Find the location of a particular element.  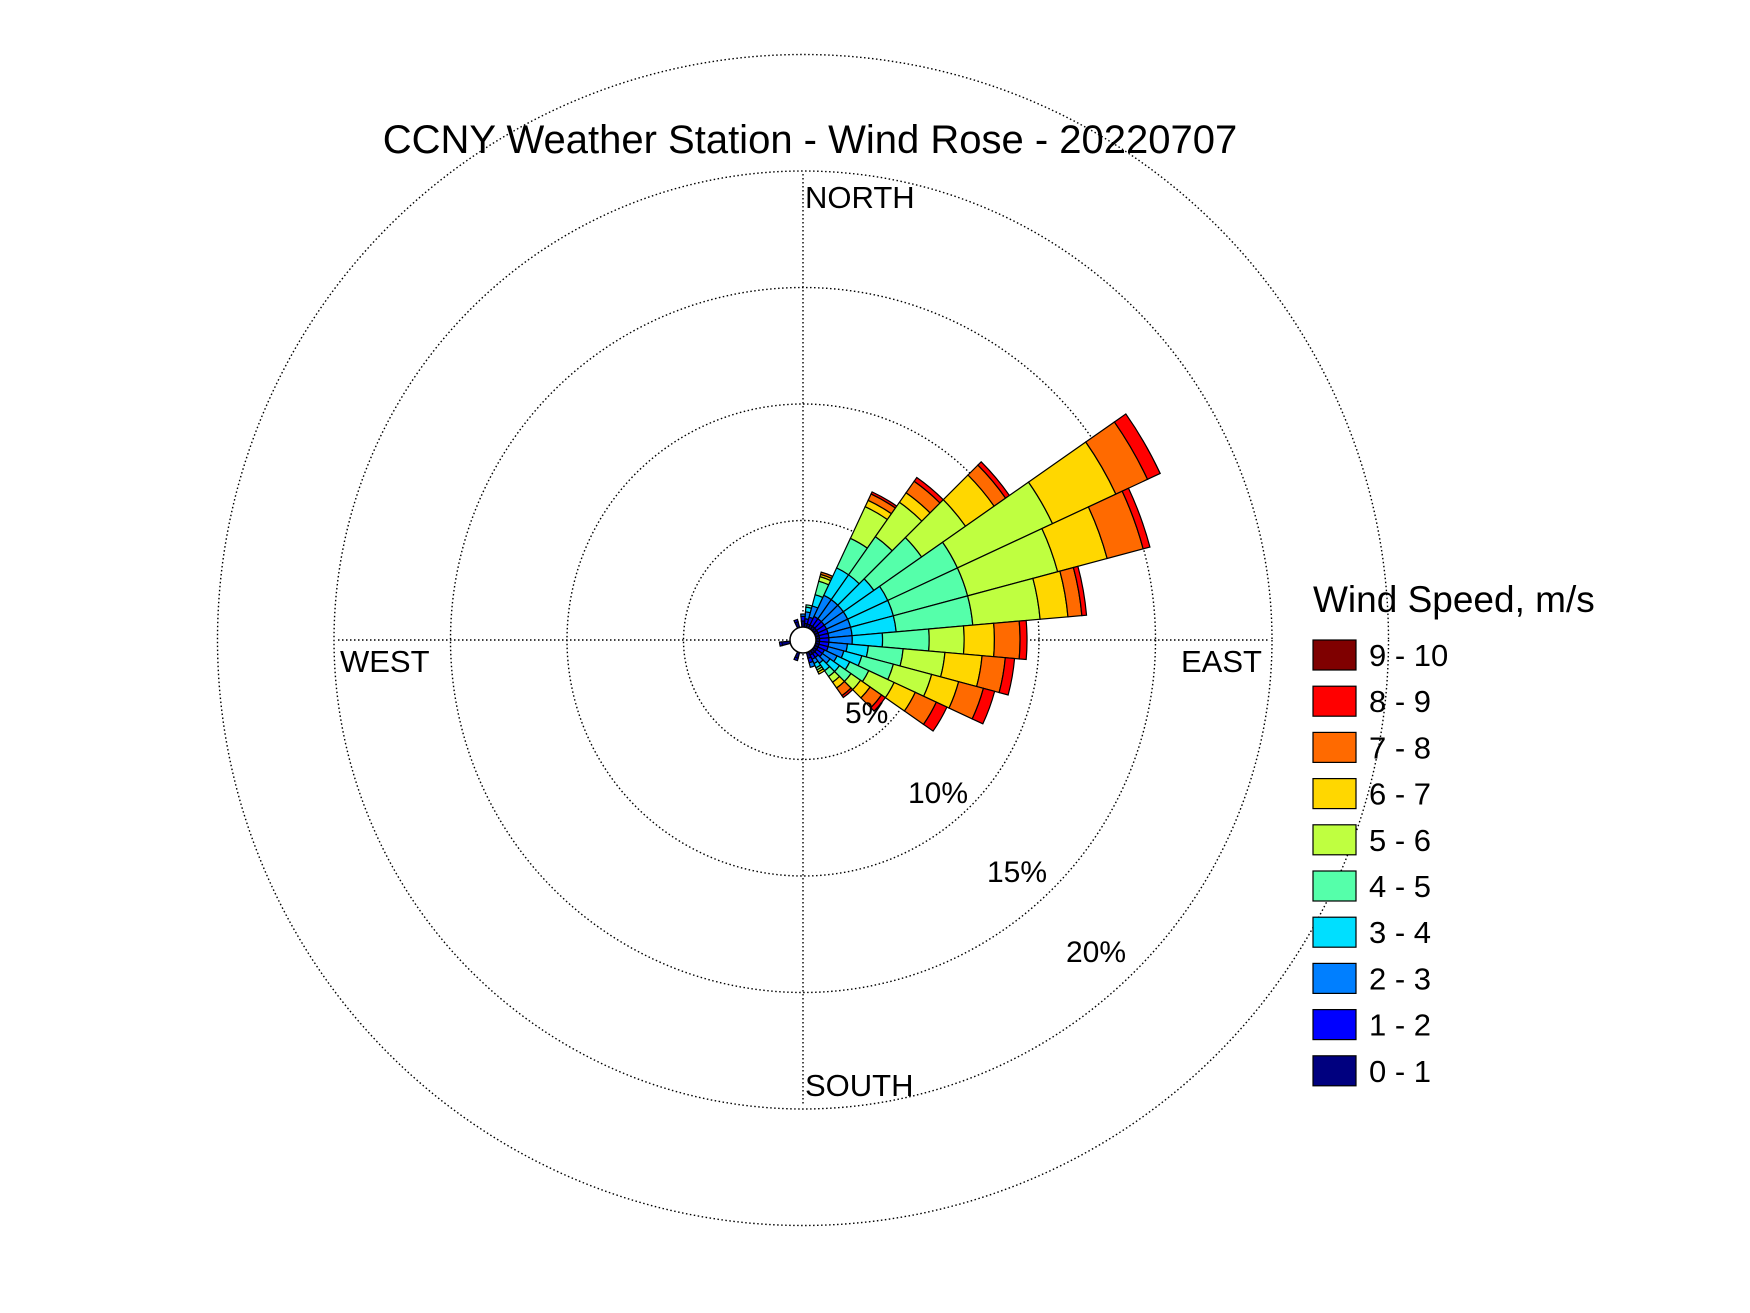

legend-label: 7 - 8 is located at coordinates (1400, 747).